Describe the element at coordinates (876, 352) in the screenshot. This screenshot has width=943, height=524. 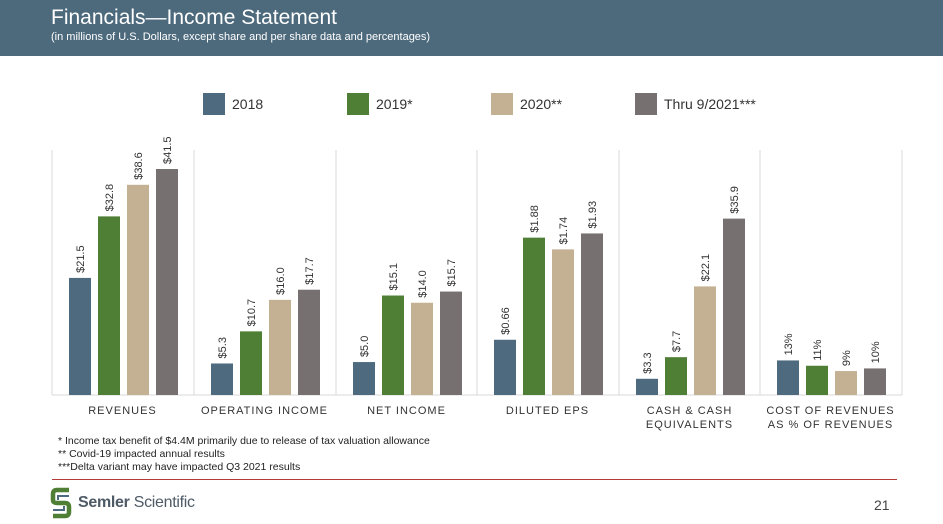
I see `data-label: 10%` at that location.